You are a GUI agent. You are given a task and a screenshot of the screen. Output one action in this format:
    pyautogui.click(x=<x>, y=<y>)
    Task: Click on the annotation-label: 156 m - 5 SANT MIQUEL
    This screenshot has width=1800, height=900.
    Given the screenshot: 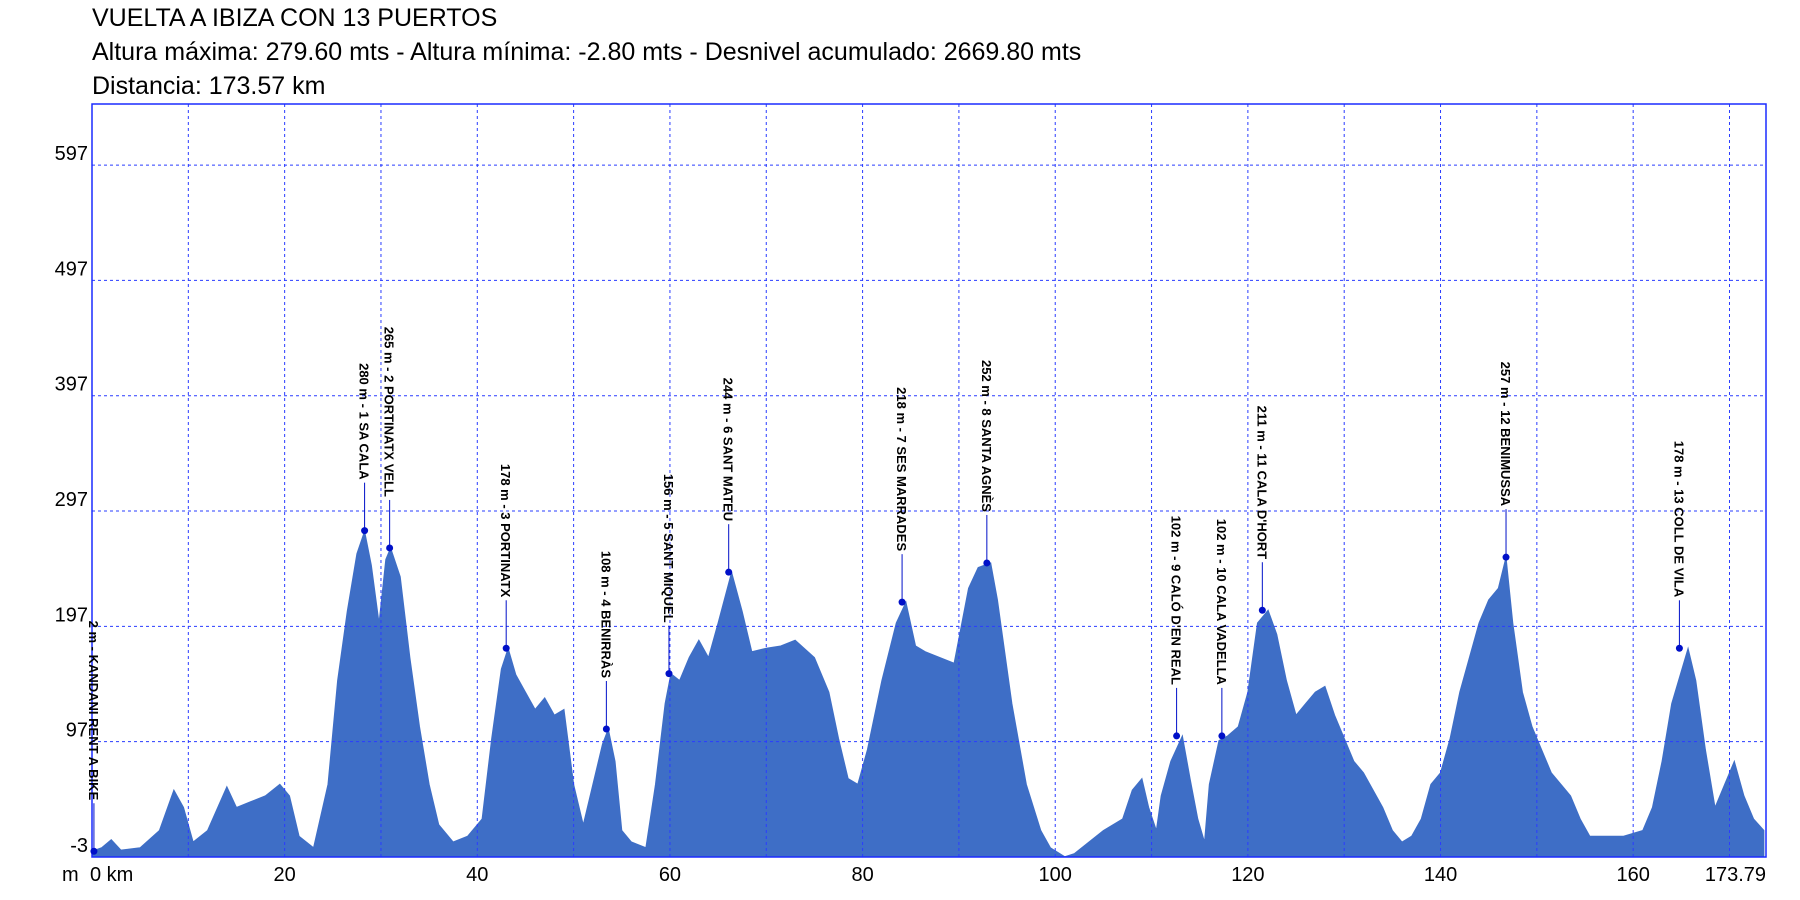 What is the action you would take?
    pyautogui.click(x=668, y=548)
    